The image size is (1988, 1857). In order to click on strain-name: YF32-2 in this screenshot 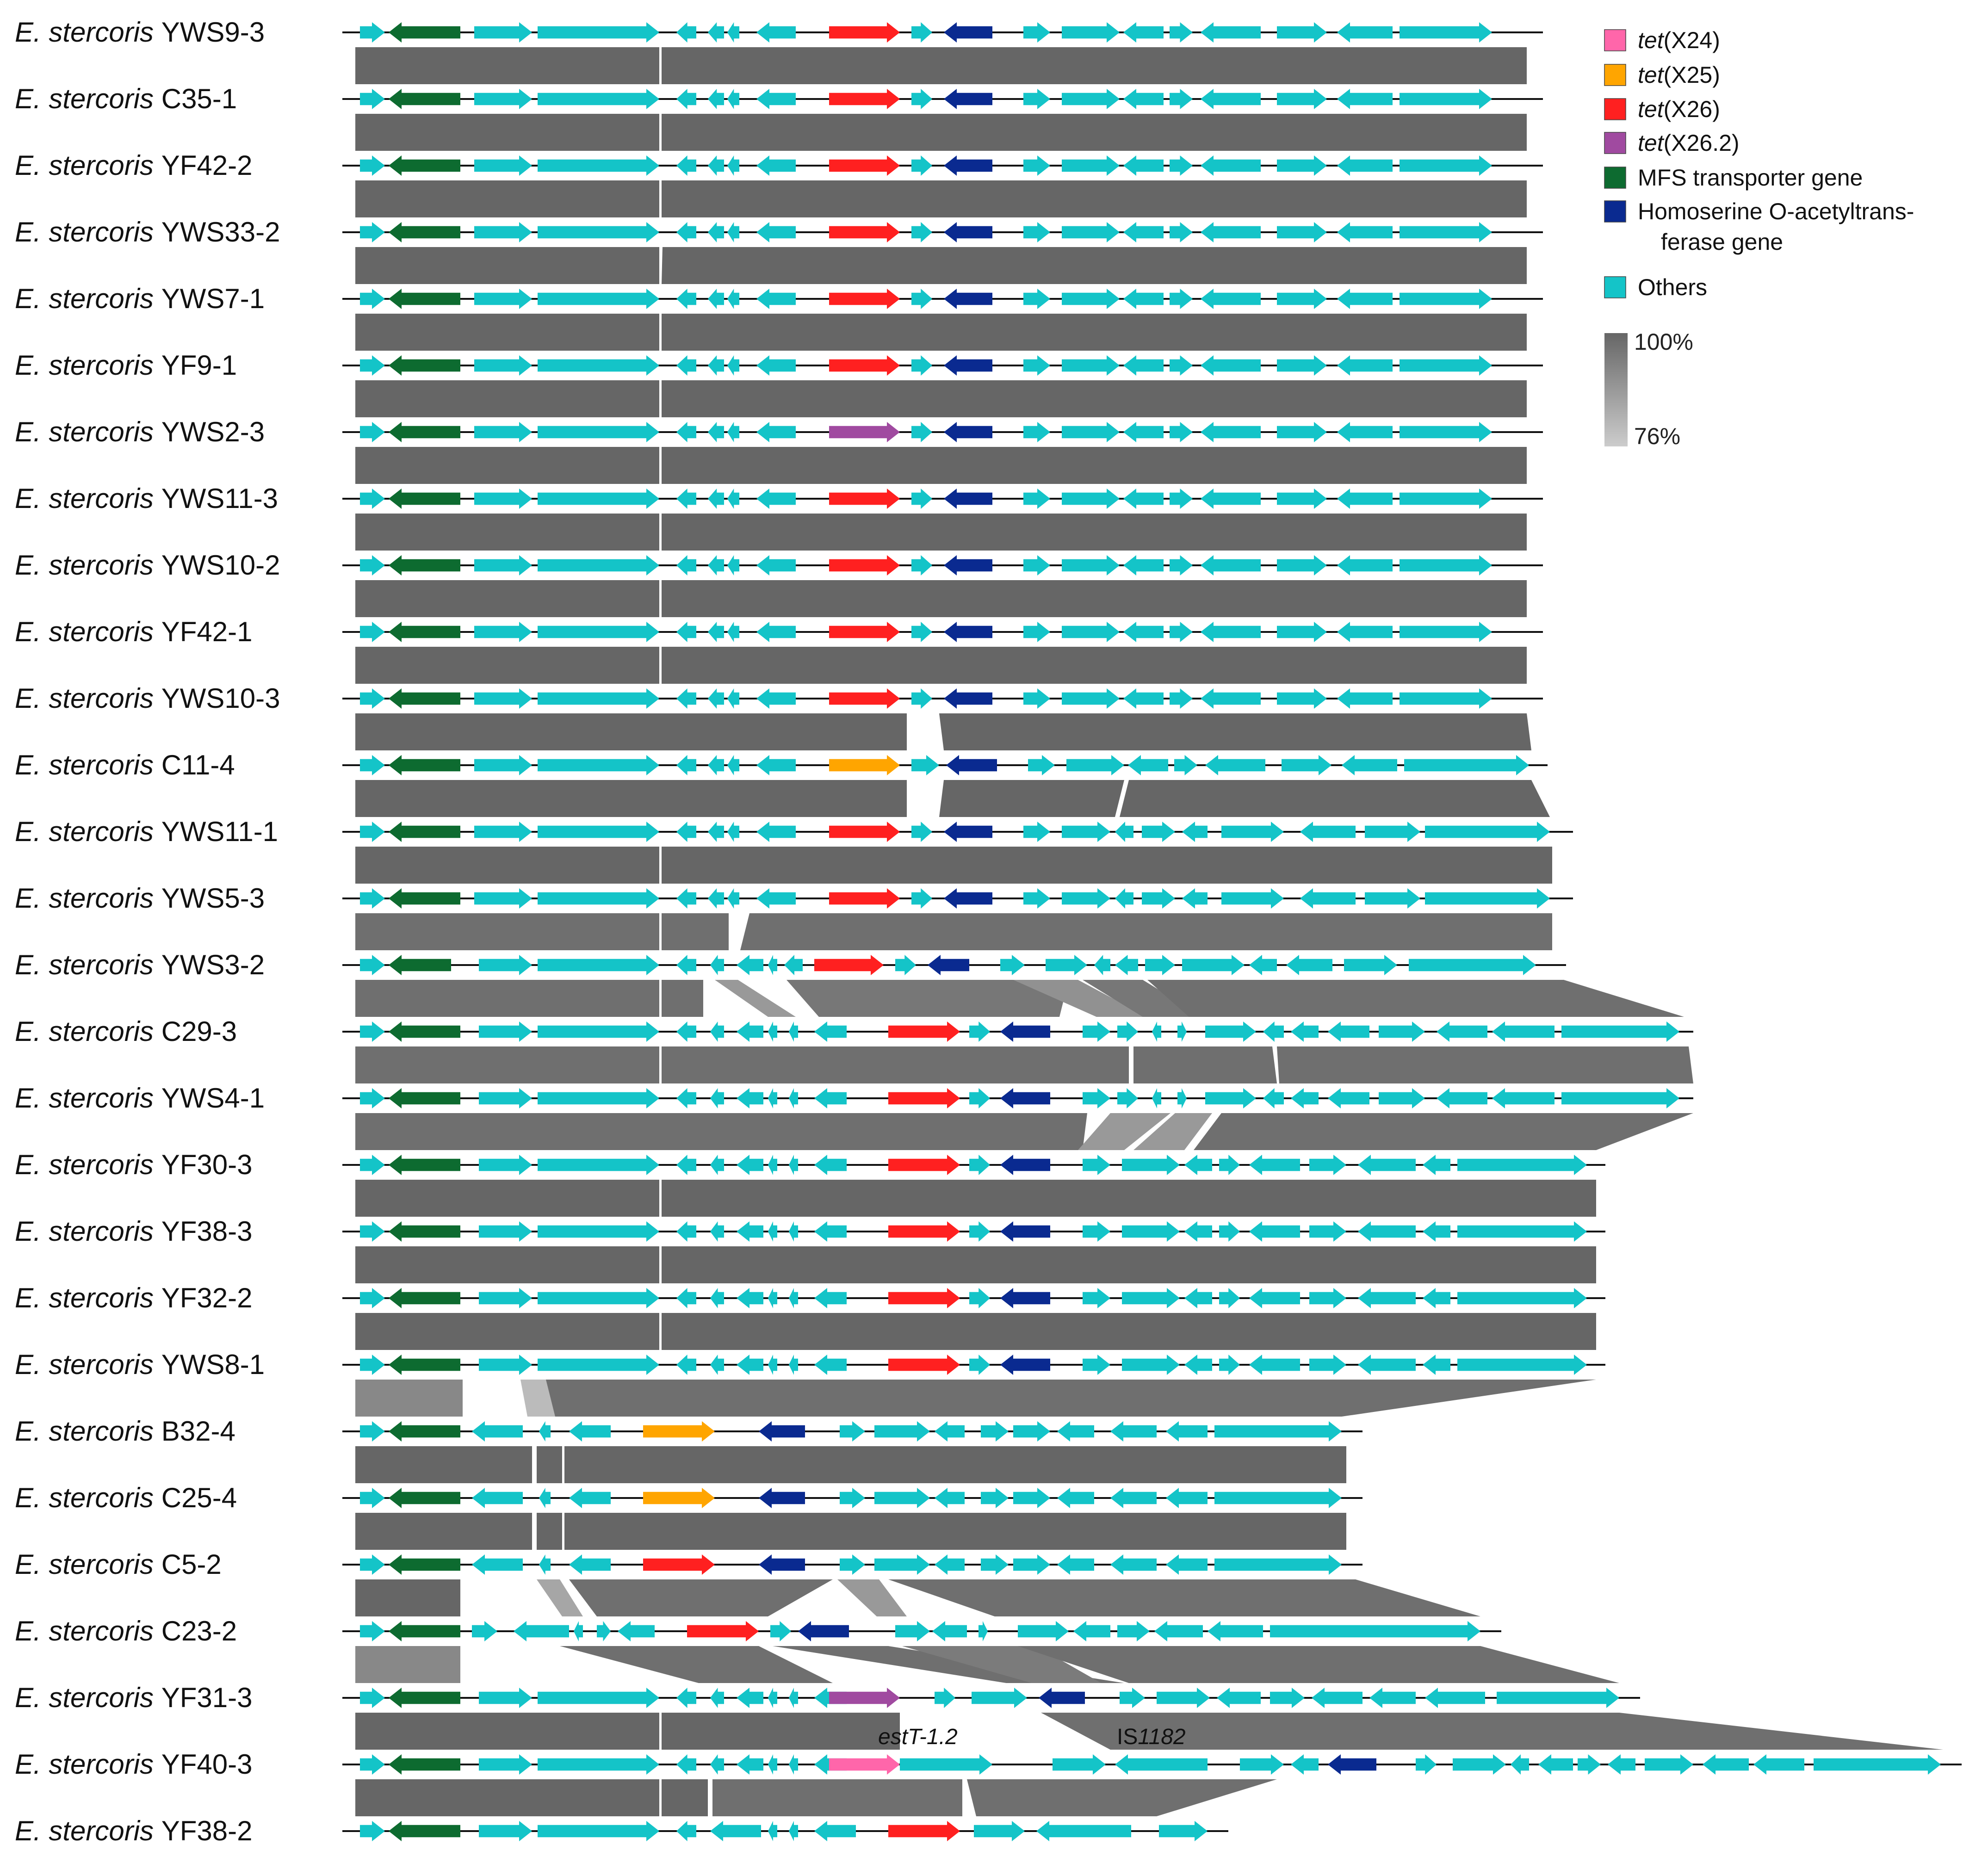, I will do `click(207, 1297)`.